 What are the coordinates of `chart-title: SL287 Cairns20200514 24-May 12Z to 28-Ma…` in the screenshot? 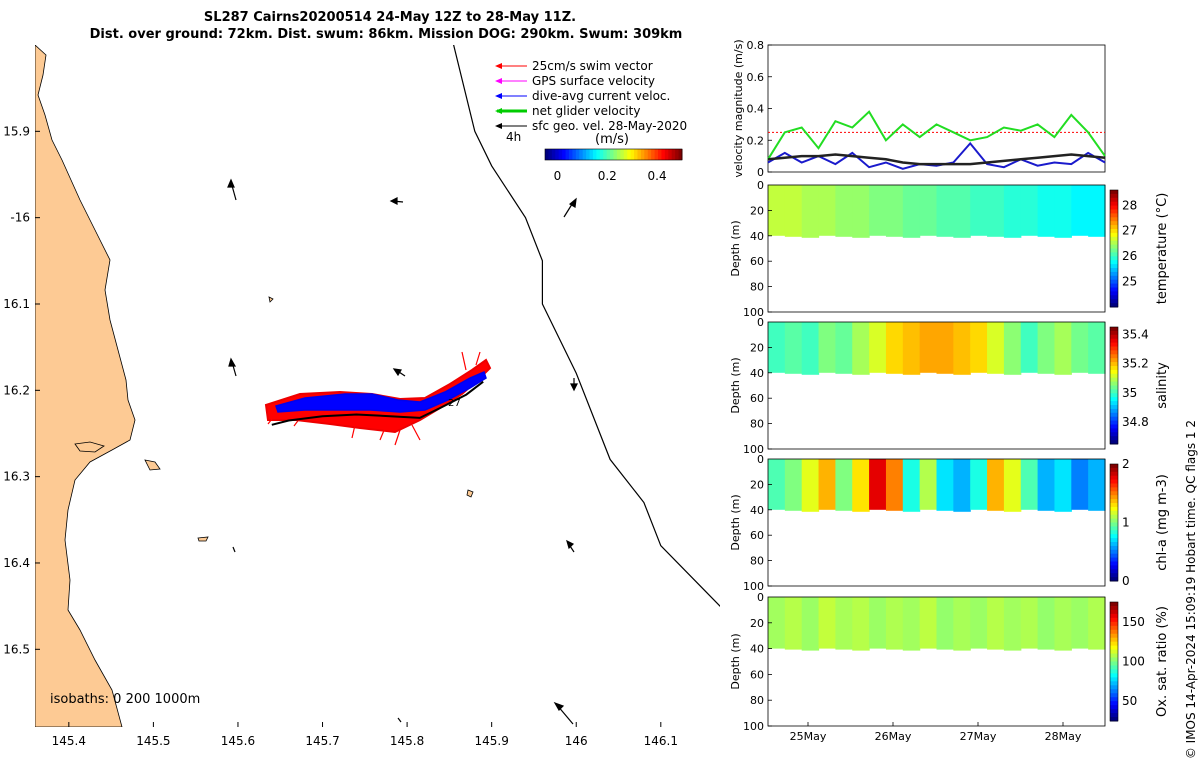 It's located at (390, 17).